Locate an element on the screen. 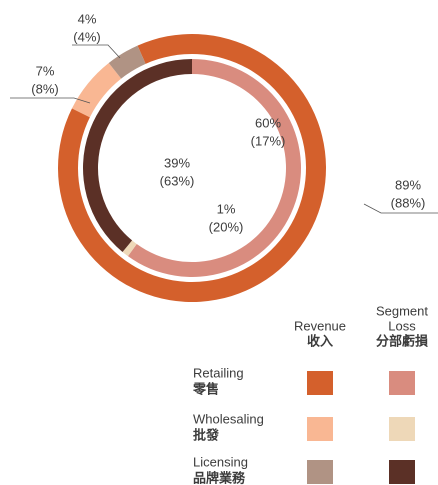 The width and height of the screenshot is (438, 485). legend-header: Loss is located at coordinates (402, 325).